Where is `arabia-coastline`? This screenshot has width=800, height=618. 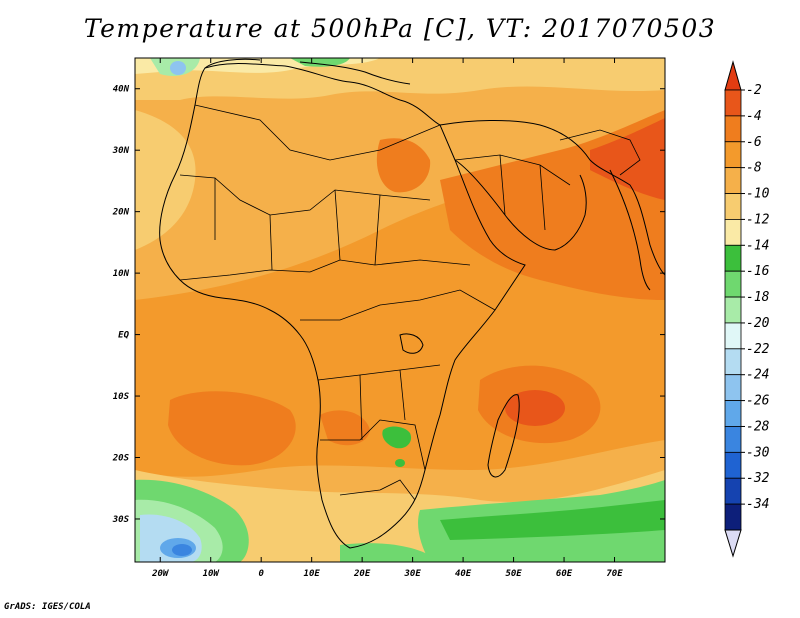
arabia-coastline is located at coordinates (520, 205).